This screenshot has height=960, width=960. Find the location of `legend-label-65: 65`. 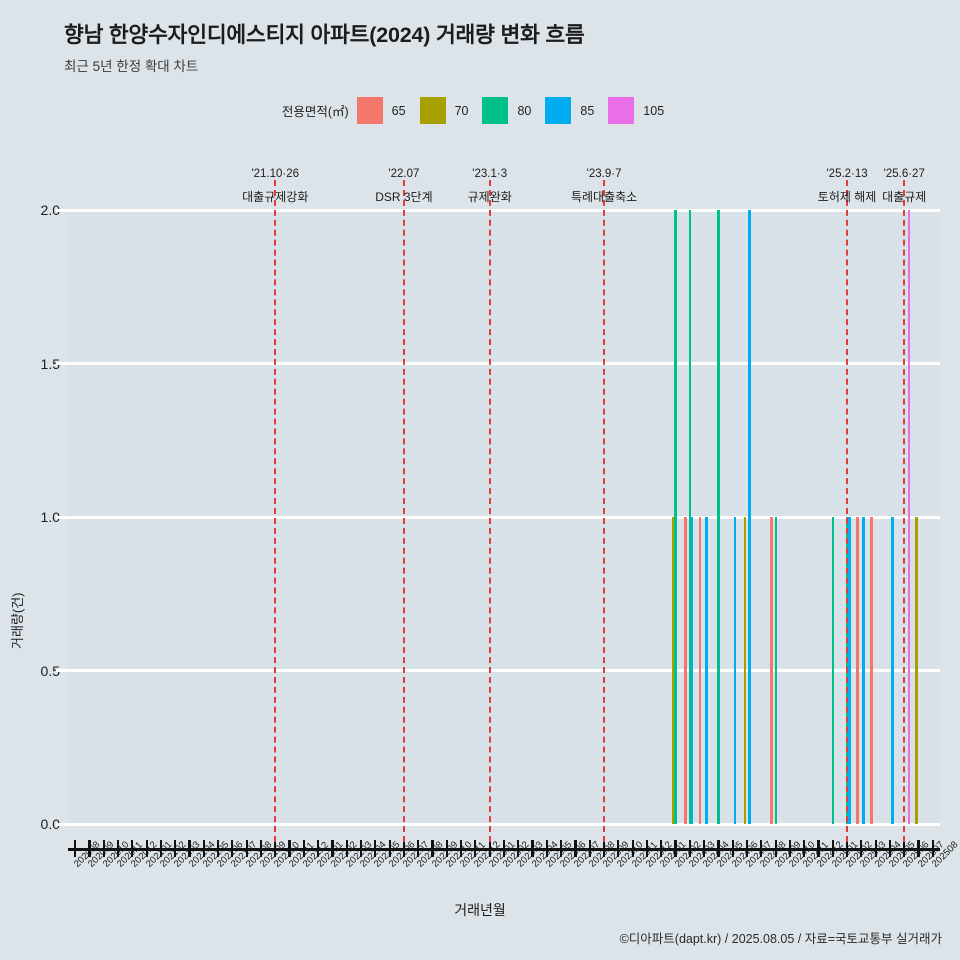

legend-label-65: 65 is located at coordinates (398, 110).